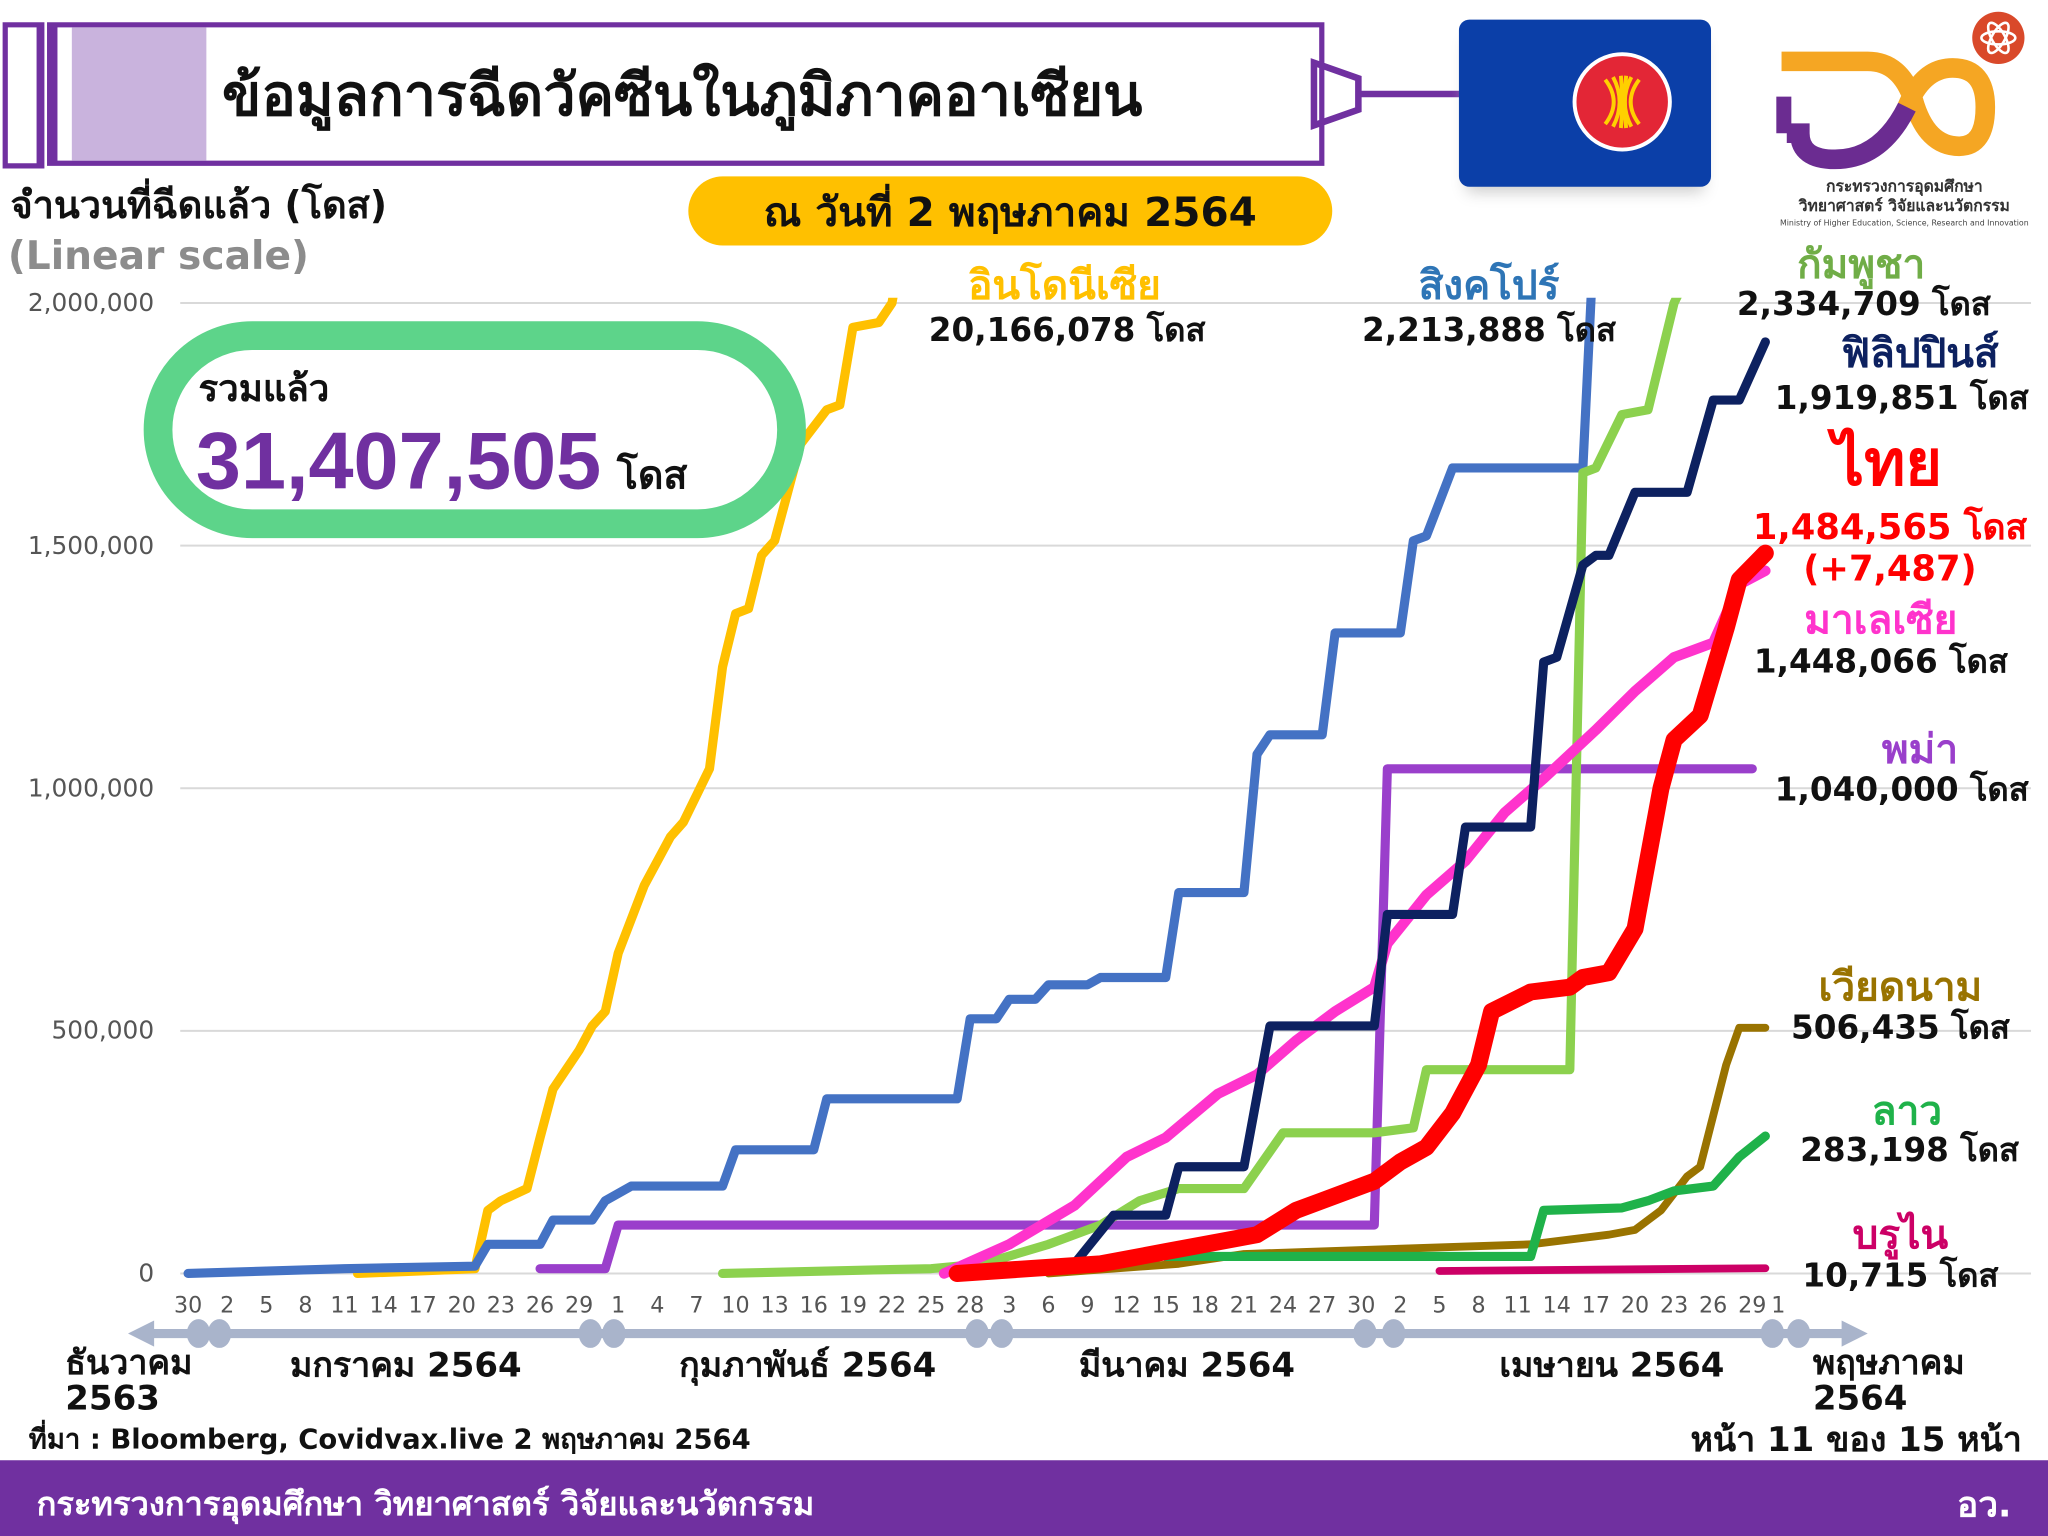 The width and height of the screenshot is (2048, 1536). I want to click on page-title: ข้อมูลการฉีดวัคซีนในภูมิภาคอาเซียน, so click(682, 96).